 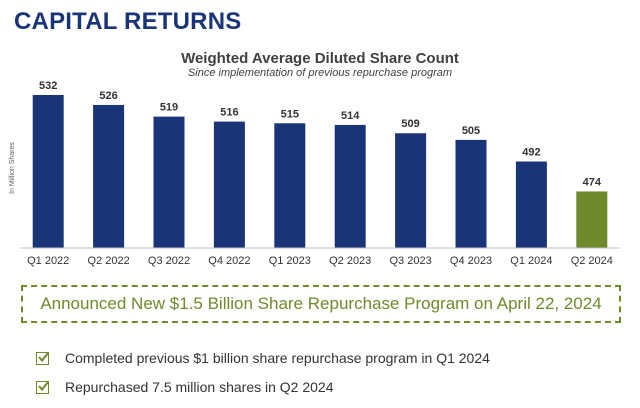 I want to click on bar-q2-2023, so click(x=350, y=186).